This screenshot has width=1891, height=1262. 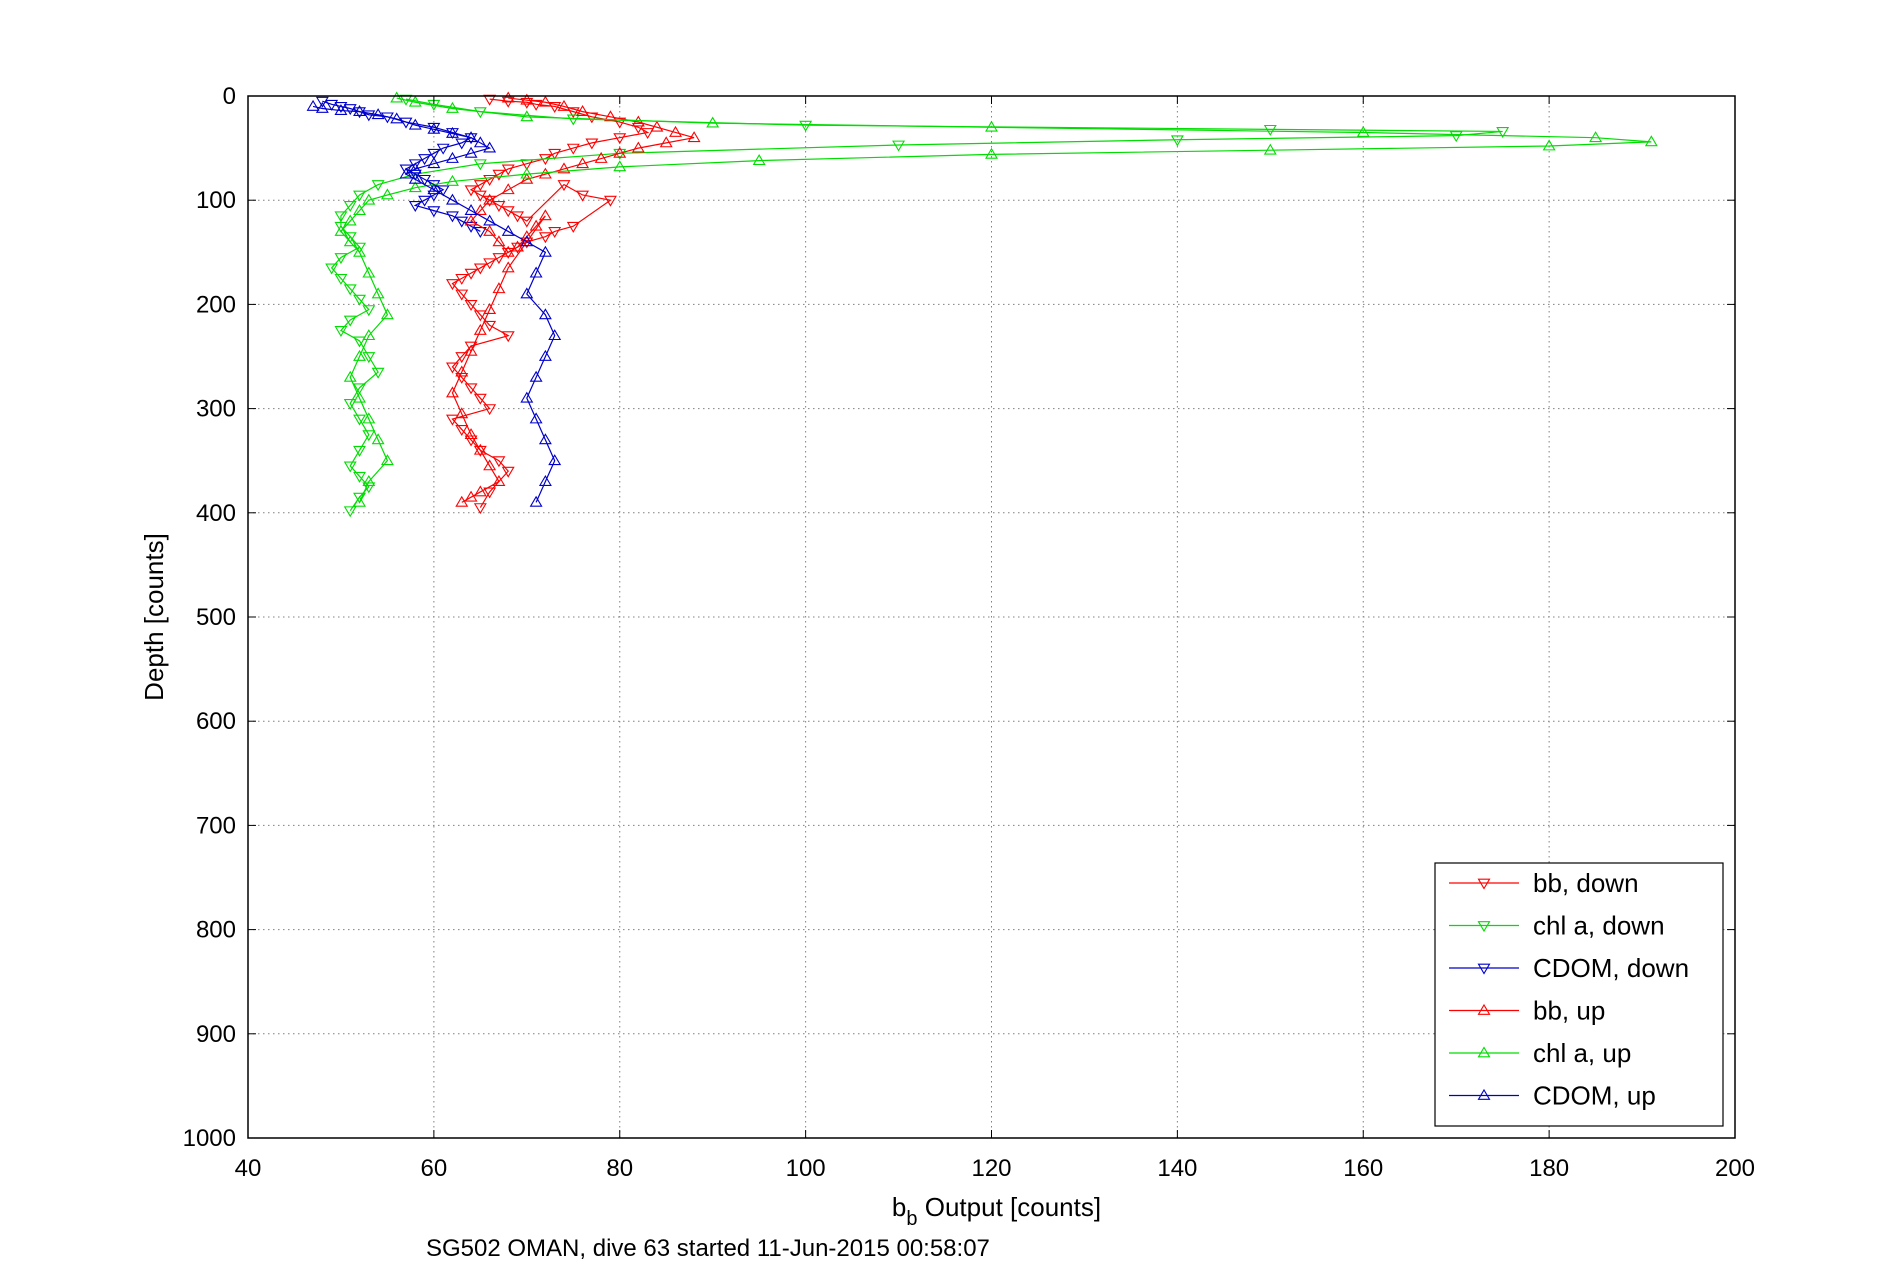 I want to click on legend-entry: bb, down, so click(x=1544, y=883).